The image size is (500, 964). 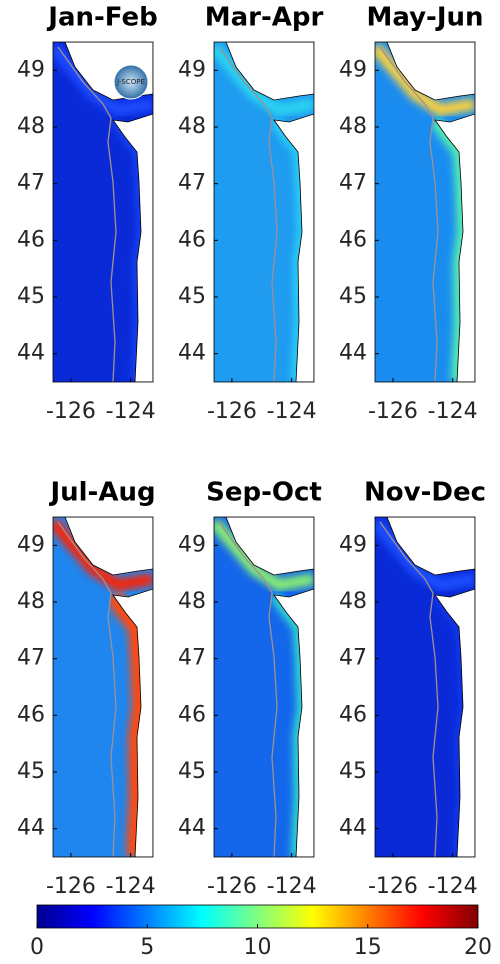 I want to click on logo, so click(x=131, y=82).